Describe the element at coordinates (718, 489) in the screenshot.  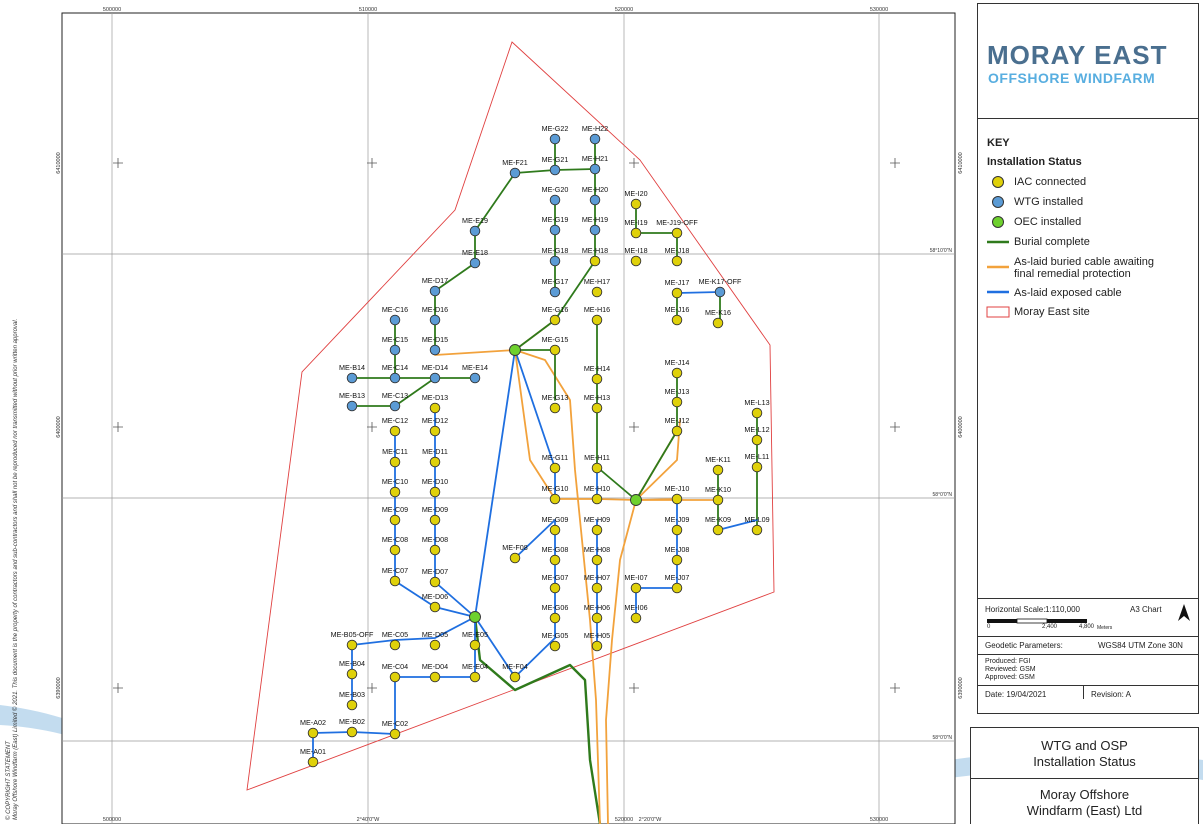
I see `turbine-label-ME-K10: ME-K10` at that location.